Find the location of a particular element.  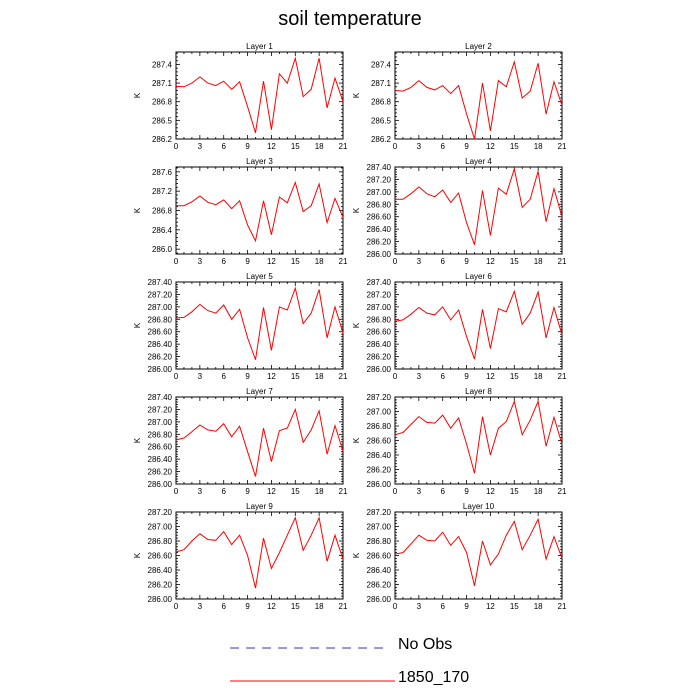

legend-label-1850-170: 1850_170 is located at coordinates (434, 677).